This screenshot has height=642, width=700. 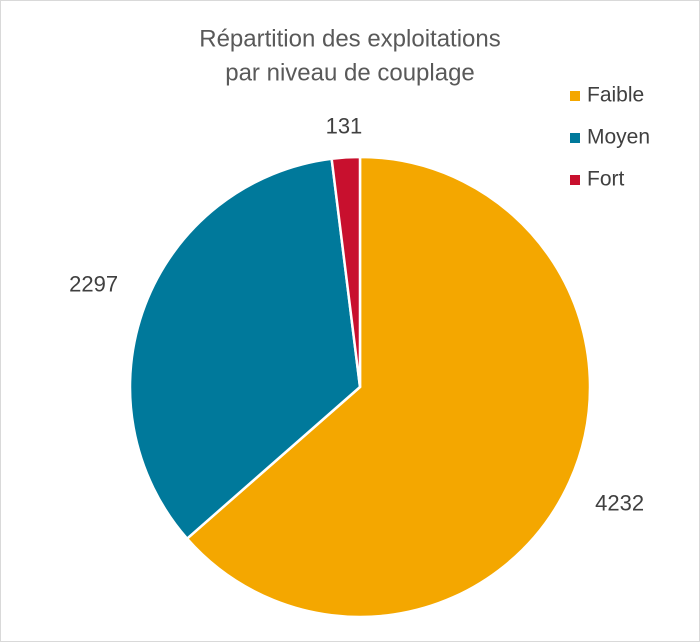 I want to click on chart-title: Répartition des exploitations, so click(x=350, y=38).